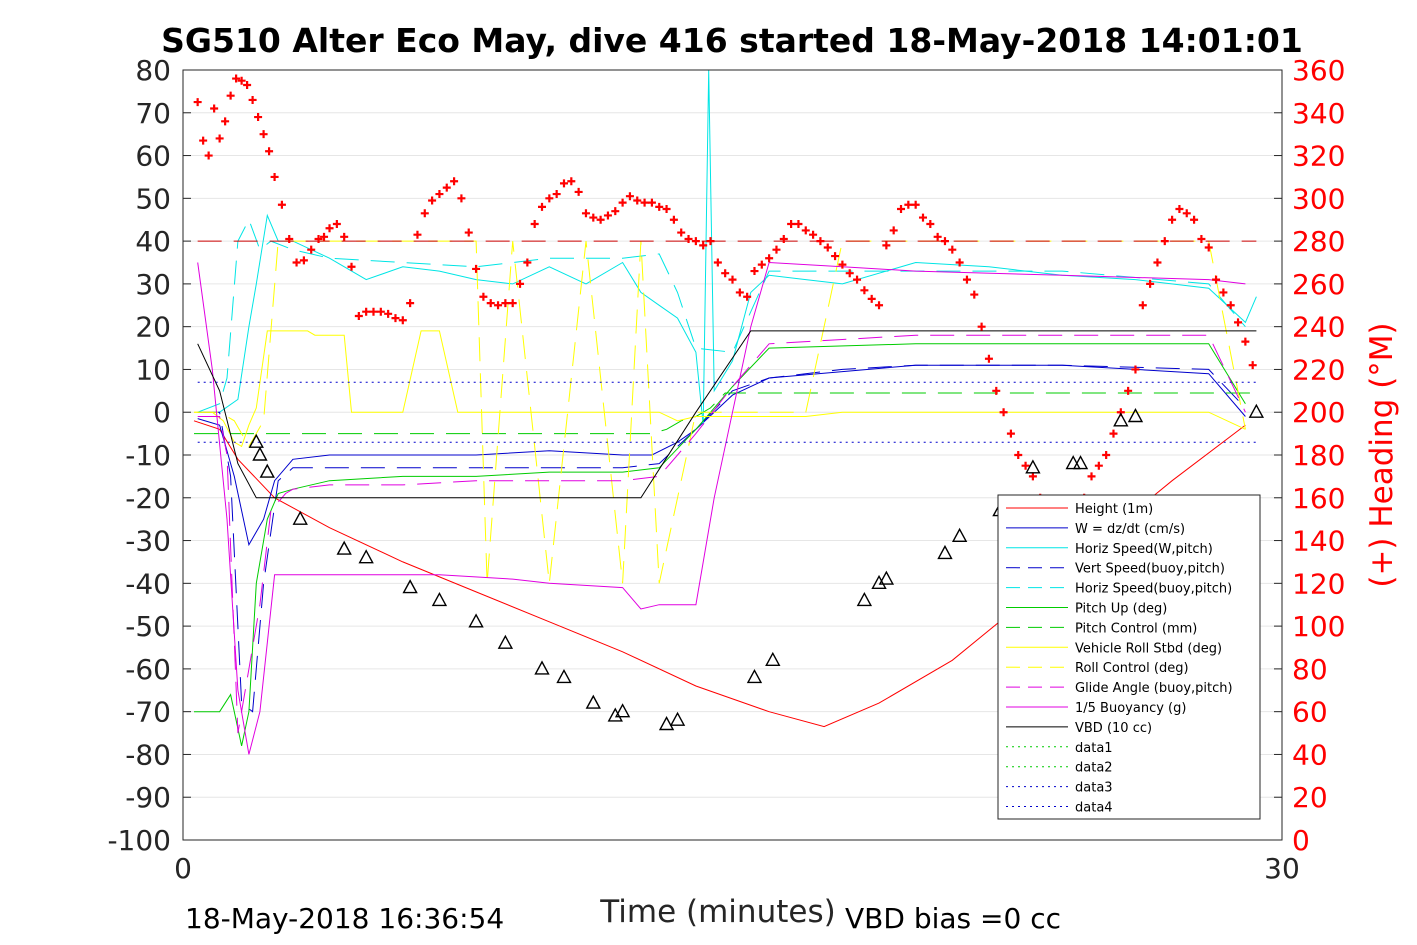 Image resolution: width=1417 pixels, height=945 pixels. I want to click on legend-label: Horiz Speed(buoy,pitch), so click(1153, 589).